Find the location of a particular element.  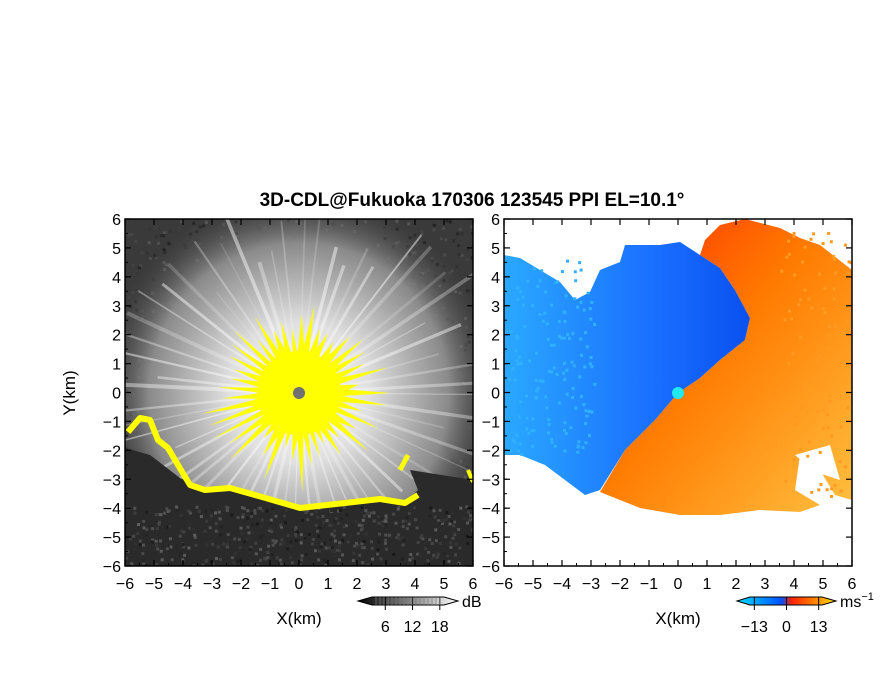

velocity-x-tick-label: 1 is located at coordinates (707, 584).